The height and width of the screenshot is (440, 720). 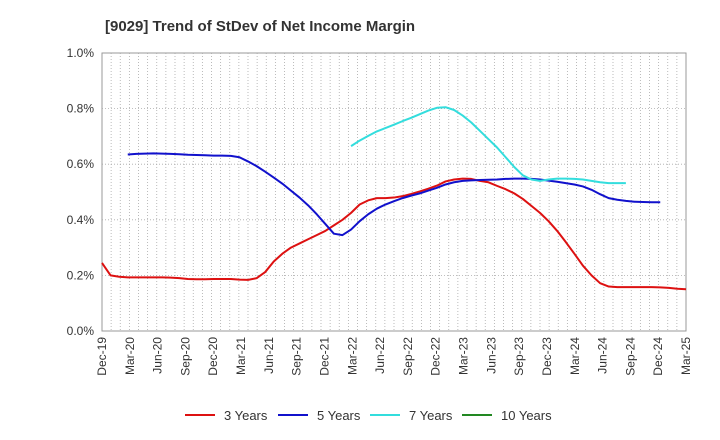 What do you see at coordinates (158, 355) in the screenshot?
I see `x-tick-label: Jun-20` at bounding box center [158, 355].